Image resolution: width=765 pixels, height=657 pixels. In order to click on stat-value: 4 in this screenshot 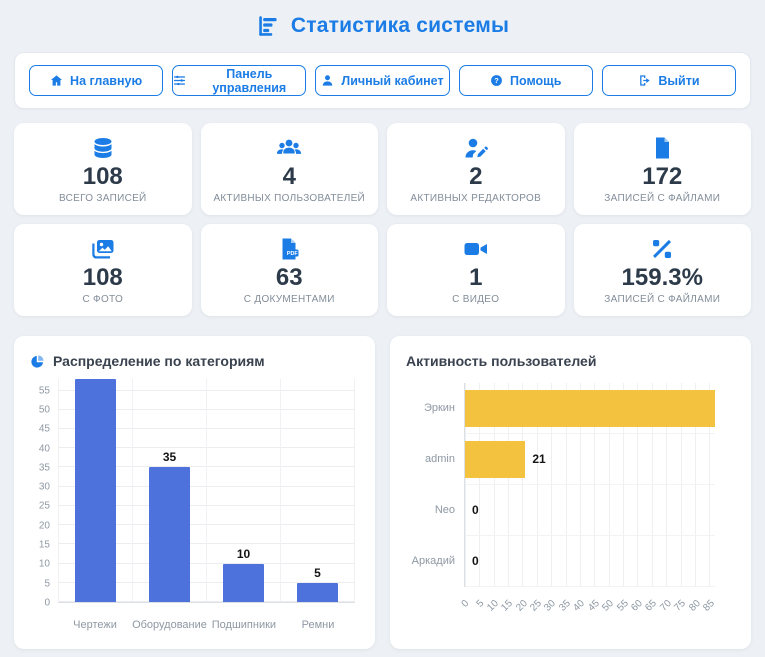, I will do `click(289, 176)`.